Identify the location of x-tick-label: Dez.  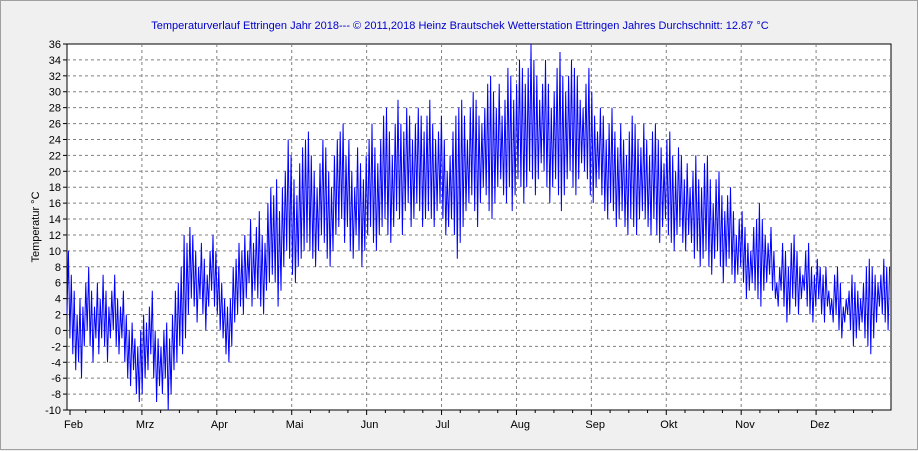
(820, 425).